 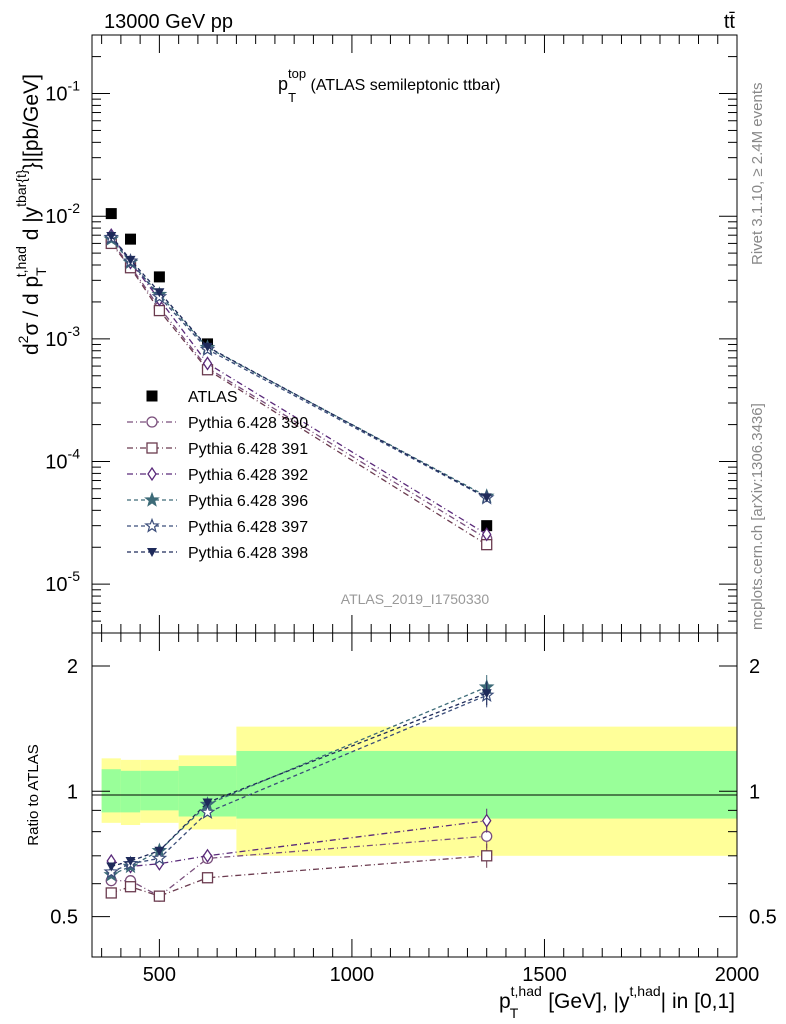 What do you see at coordinates (754, 667) in the screenshot?
I see `ratio-ytick-label-right: 2` at bounding box center [754, 667].